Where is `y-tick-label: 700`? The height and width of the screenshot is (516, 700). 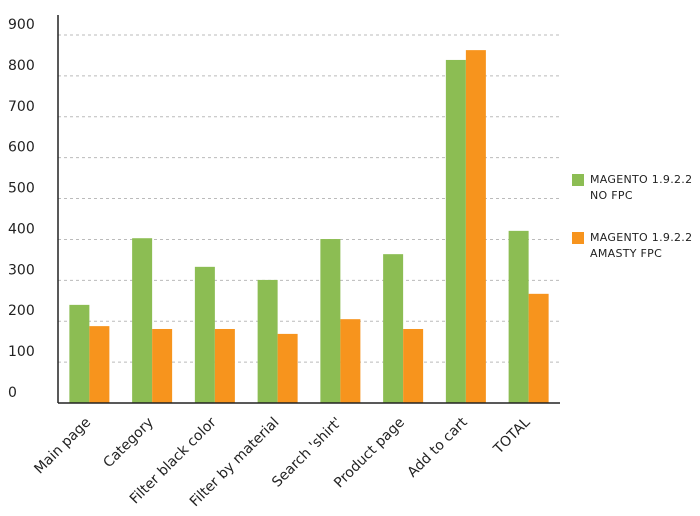 y-tick-label: 700 is located at coordinates (21, 107).